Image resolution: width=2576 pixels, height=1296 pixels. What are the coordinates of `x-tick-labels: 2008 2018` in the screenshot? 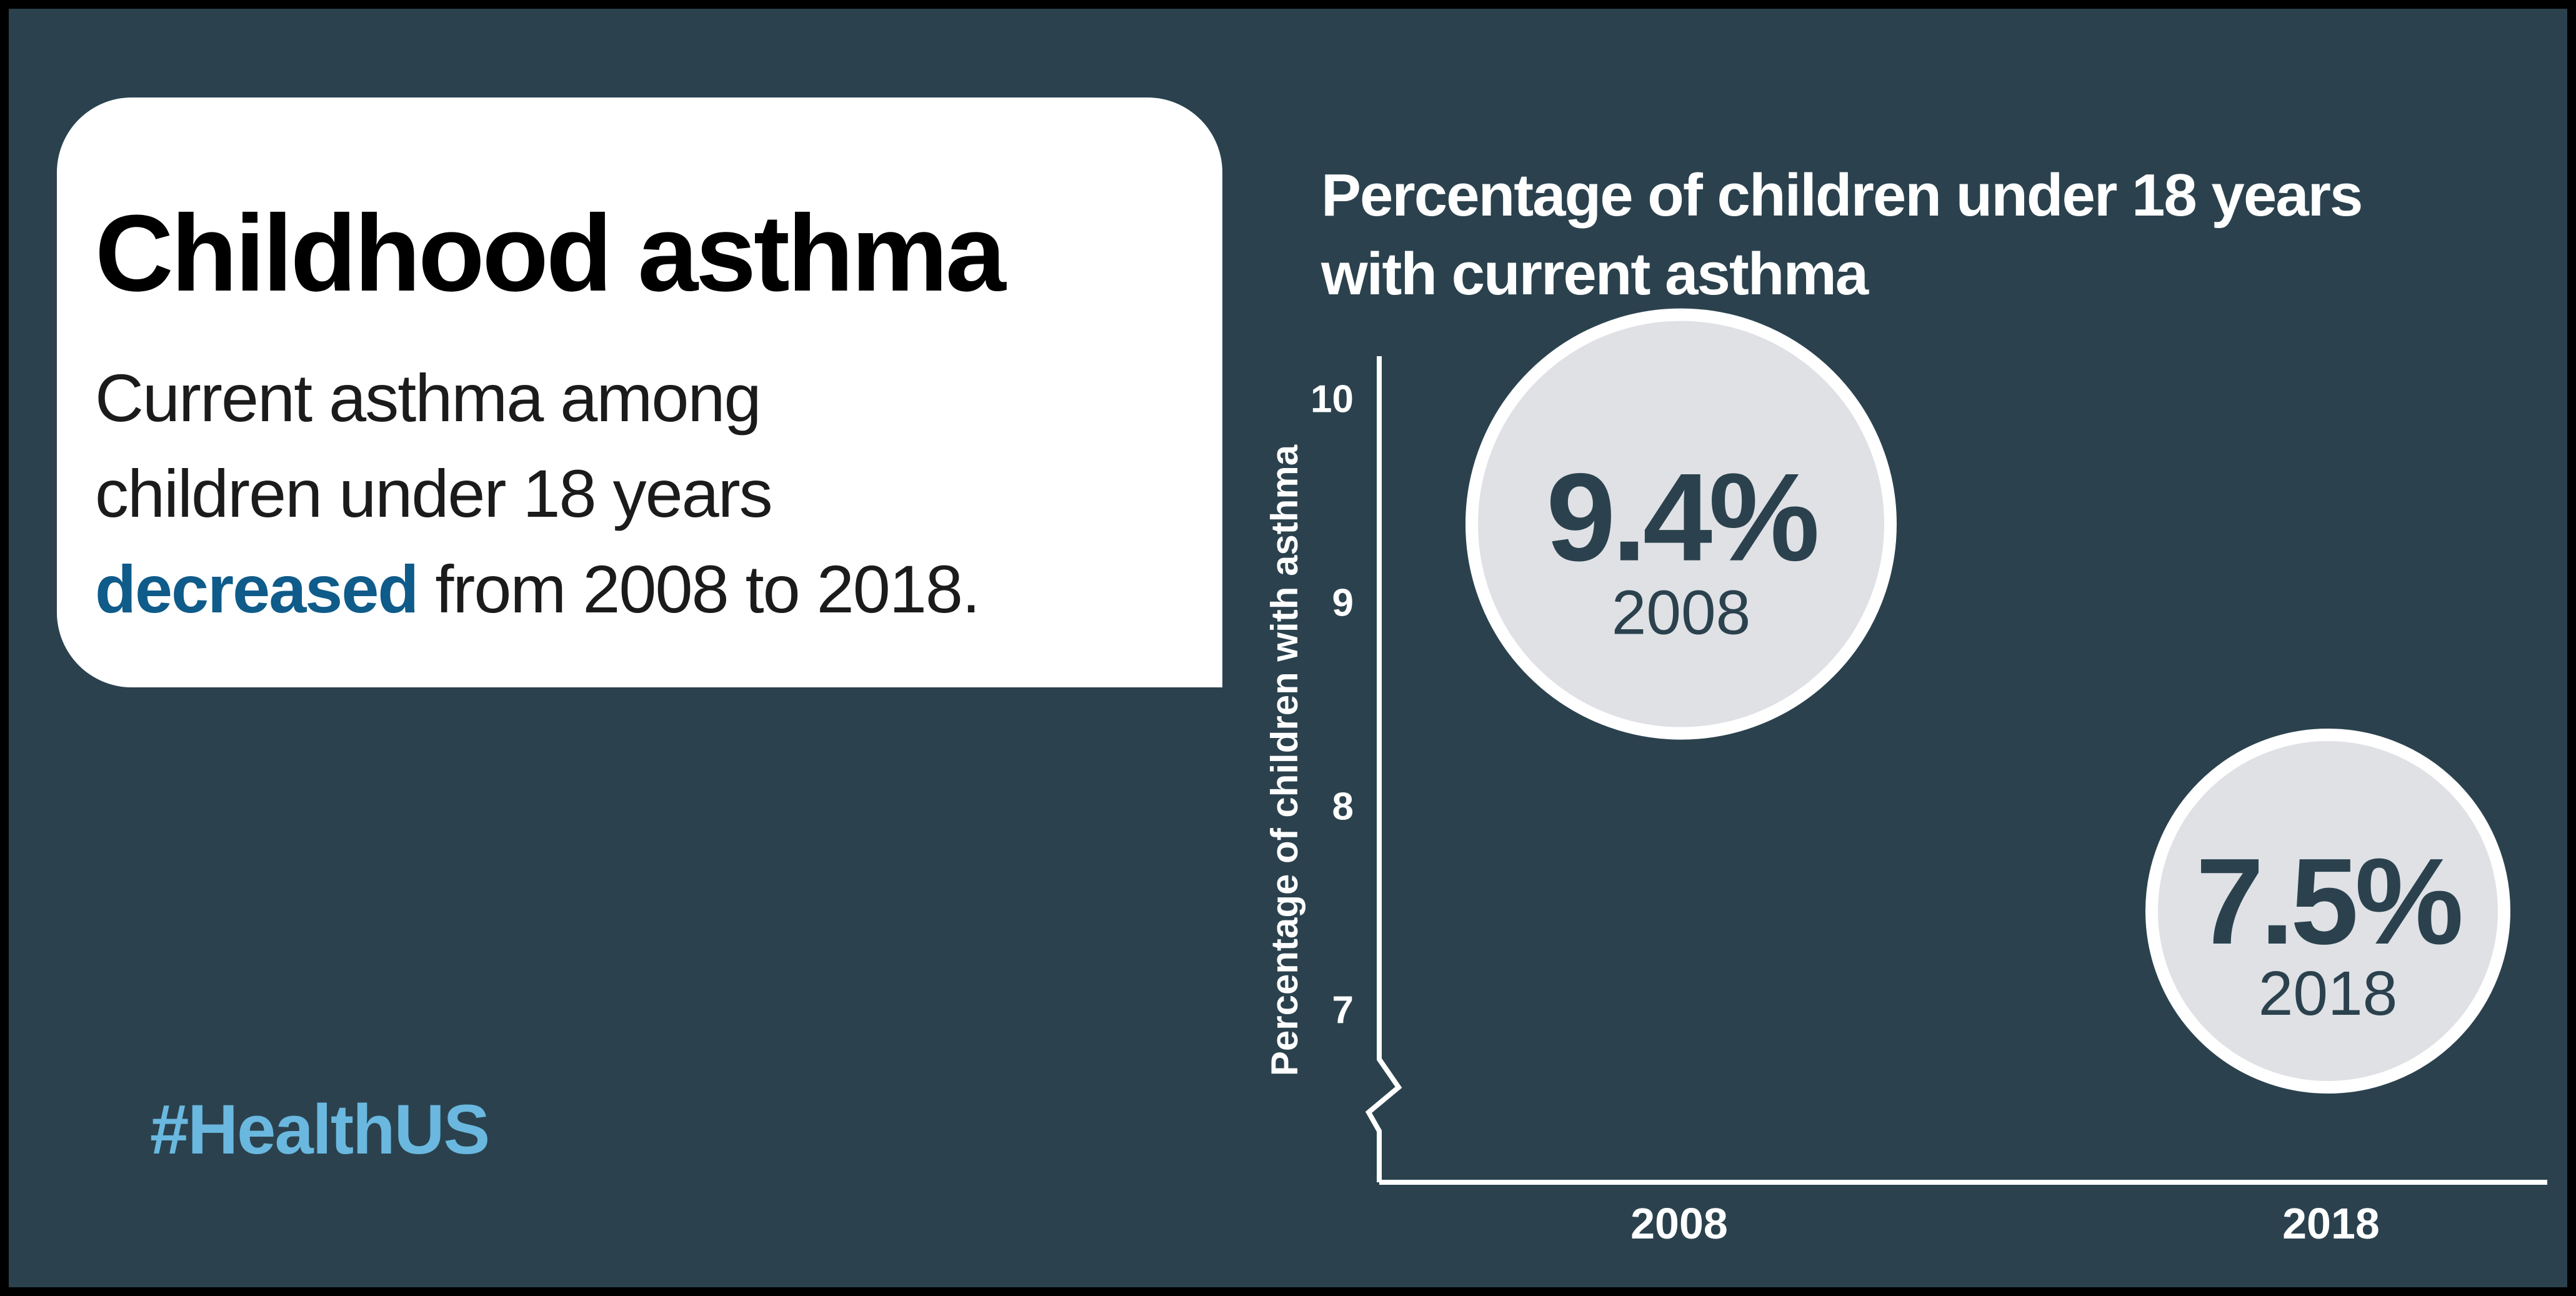 It's located at (2005, 1223).